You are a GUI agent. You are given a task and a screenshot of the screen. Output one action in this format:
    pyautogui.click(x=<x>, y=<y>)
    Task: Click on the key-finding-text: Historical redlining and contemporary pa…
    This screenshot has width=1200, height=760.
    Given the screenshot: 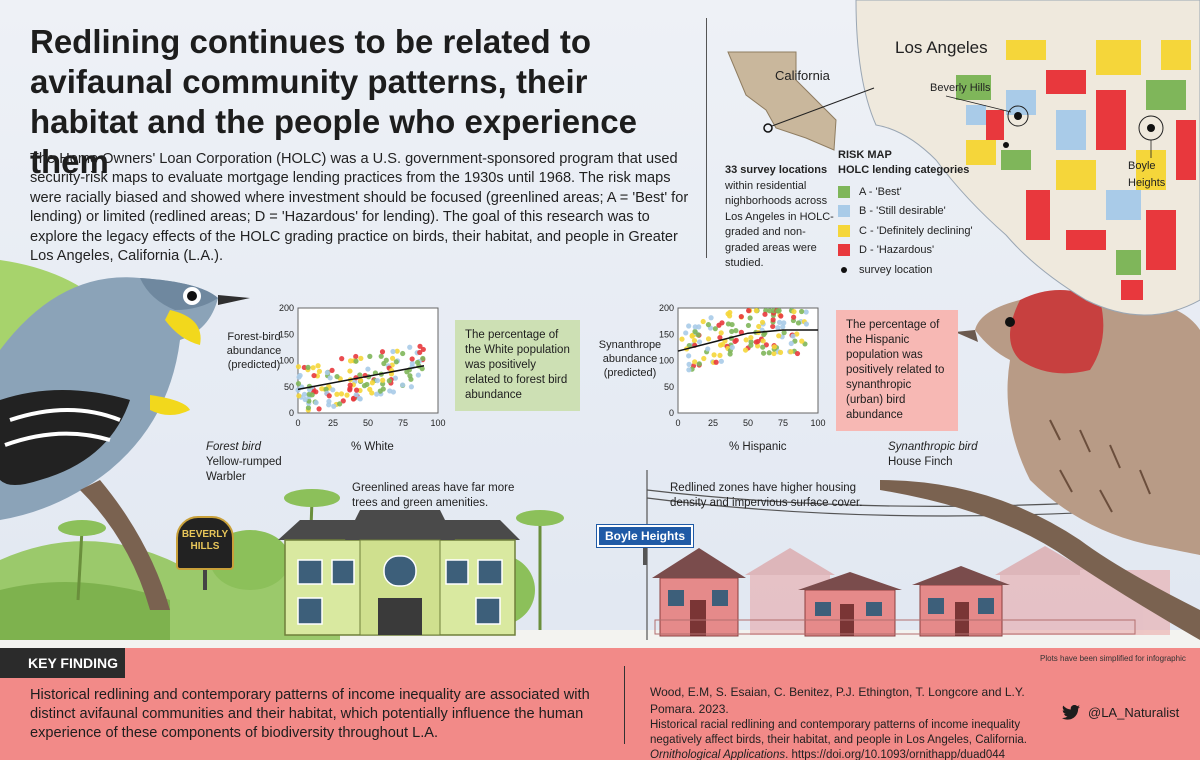 What is the action you would take?
    pyautogui.click(x=310, y=714)
    